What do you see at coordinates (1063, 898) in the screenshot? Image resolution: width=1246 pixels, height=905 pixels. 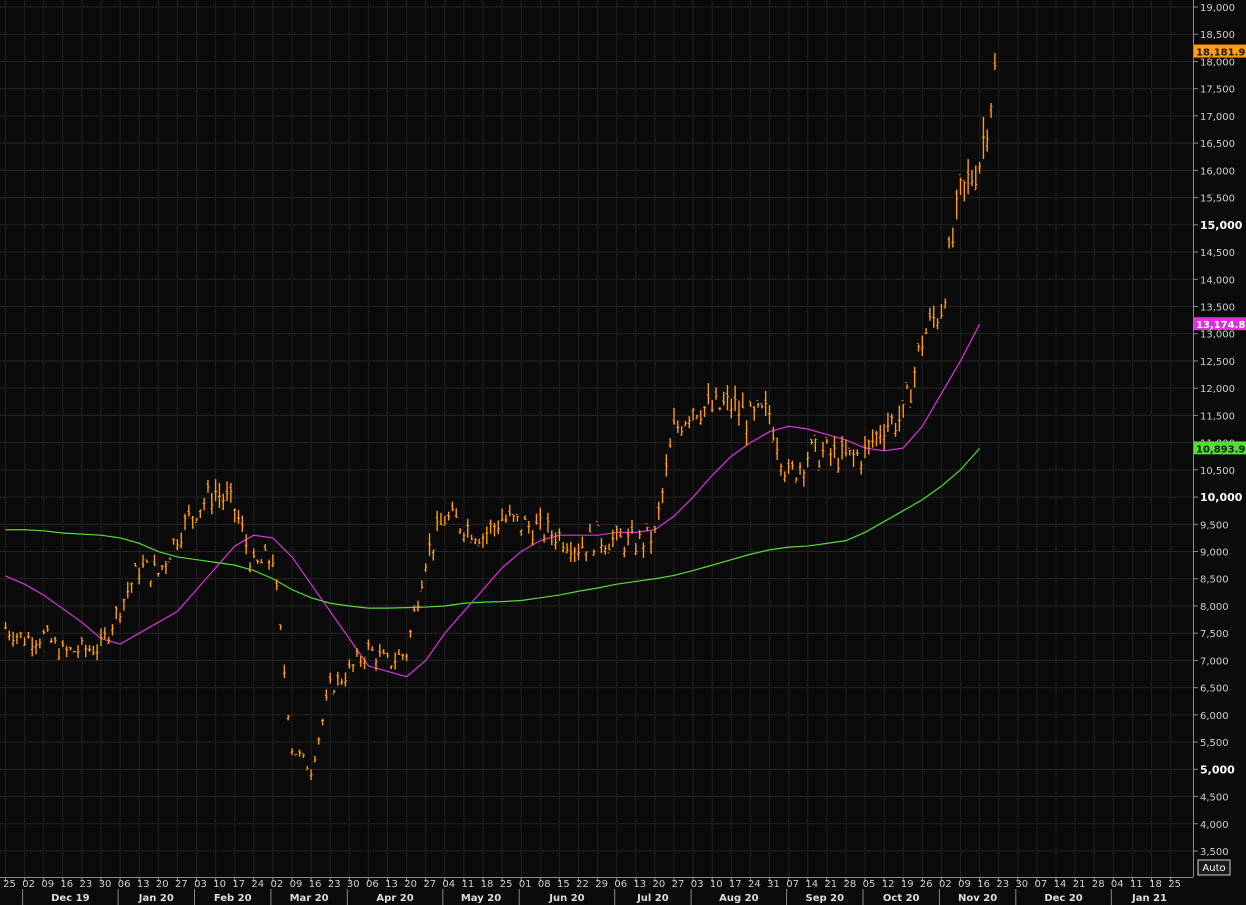 I see `x-month-label: Dec 20` at bounding box center [1063, 898].